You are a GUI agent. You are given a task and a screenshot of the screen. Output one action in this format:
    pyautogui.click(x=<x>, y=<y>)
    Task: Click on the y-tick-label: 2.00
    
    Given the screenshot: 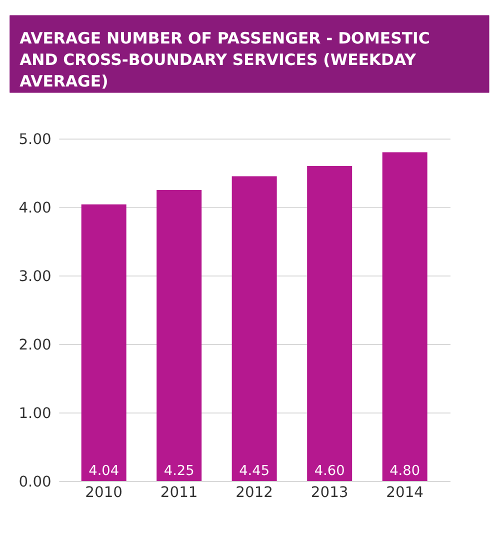 What is the action you would take?
    pyautogui.click(x=35, y=345)
    